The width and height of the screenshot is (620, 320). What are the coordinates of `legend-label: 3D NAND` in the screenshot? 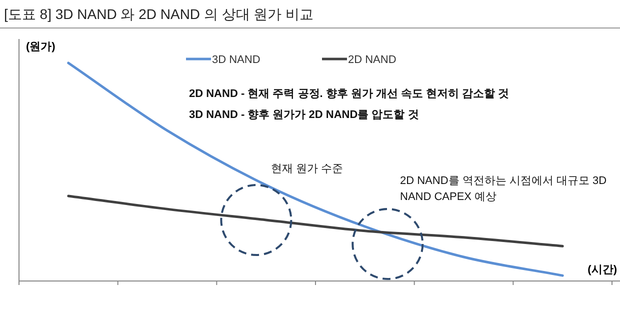 It's located at (236, 60).